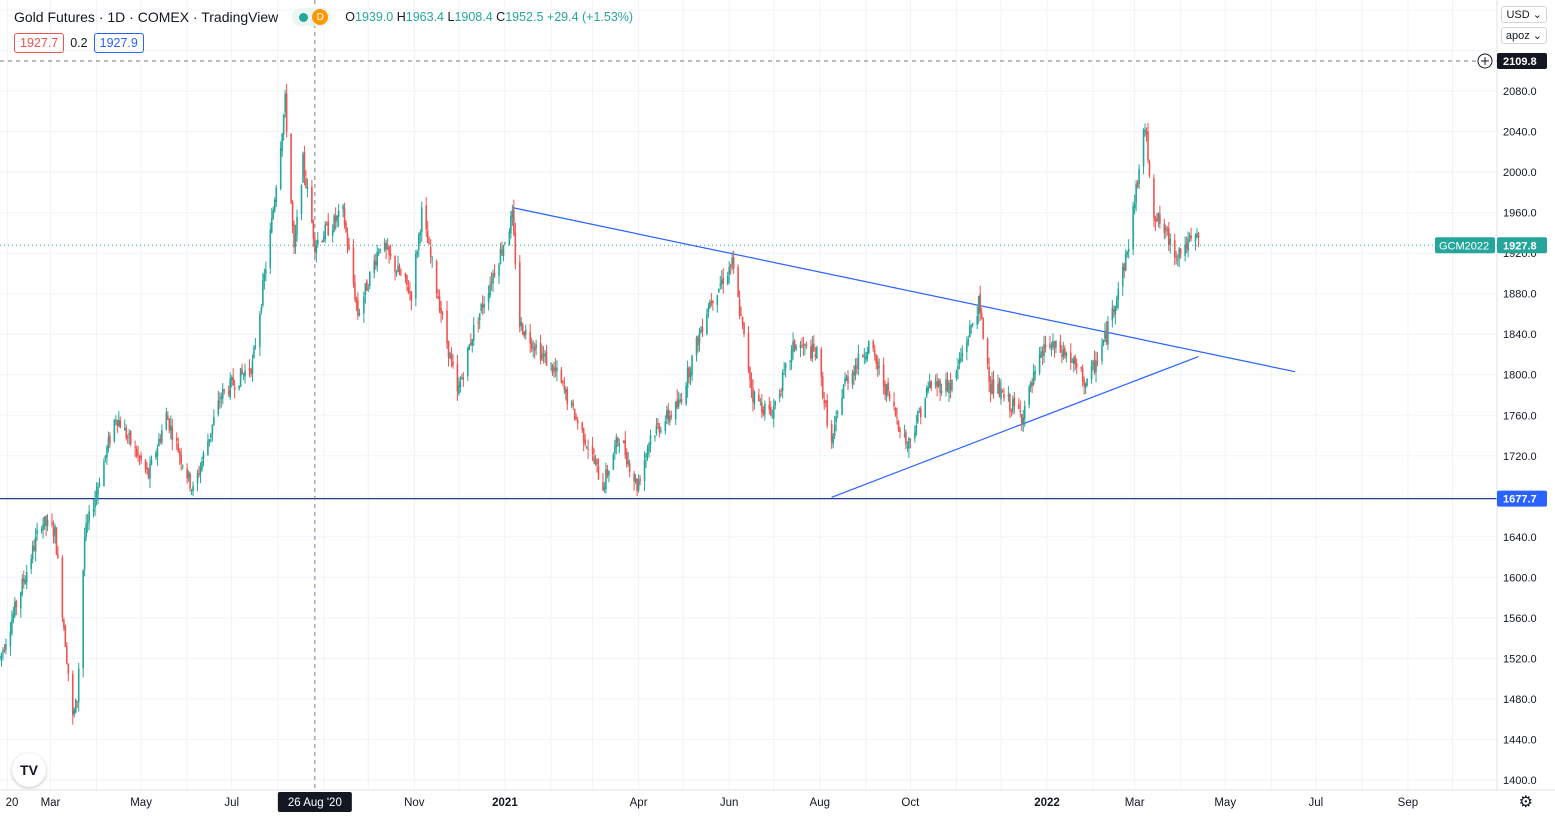  I want to click on scale-mode-button: apoz ⌄, so click(1523, 35).